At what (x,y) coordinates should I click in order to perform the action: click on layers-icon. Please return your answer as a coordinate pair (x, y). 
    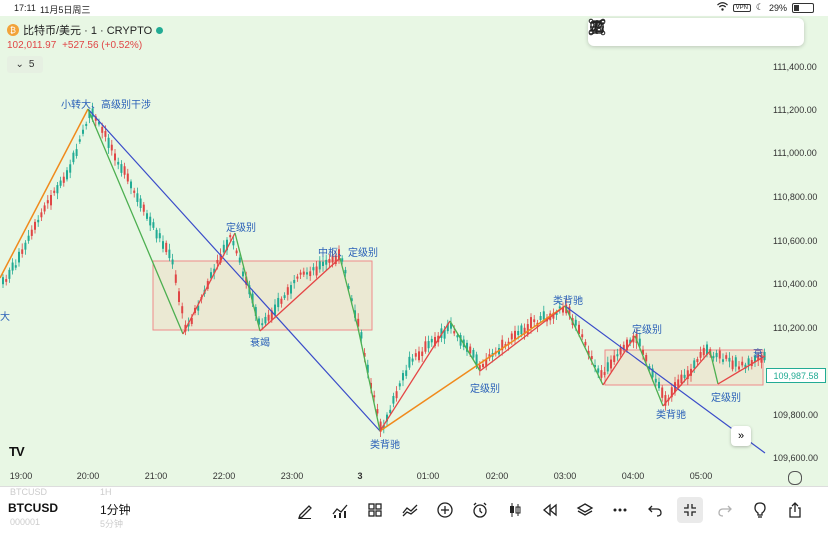
    Looking at the image, I should click on (585, 510).